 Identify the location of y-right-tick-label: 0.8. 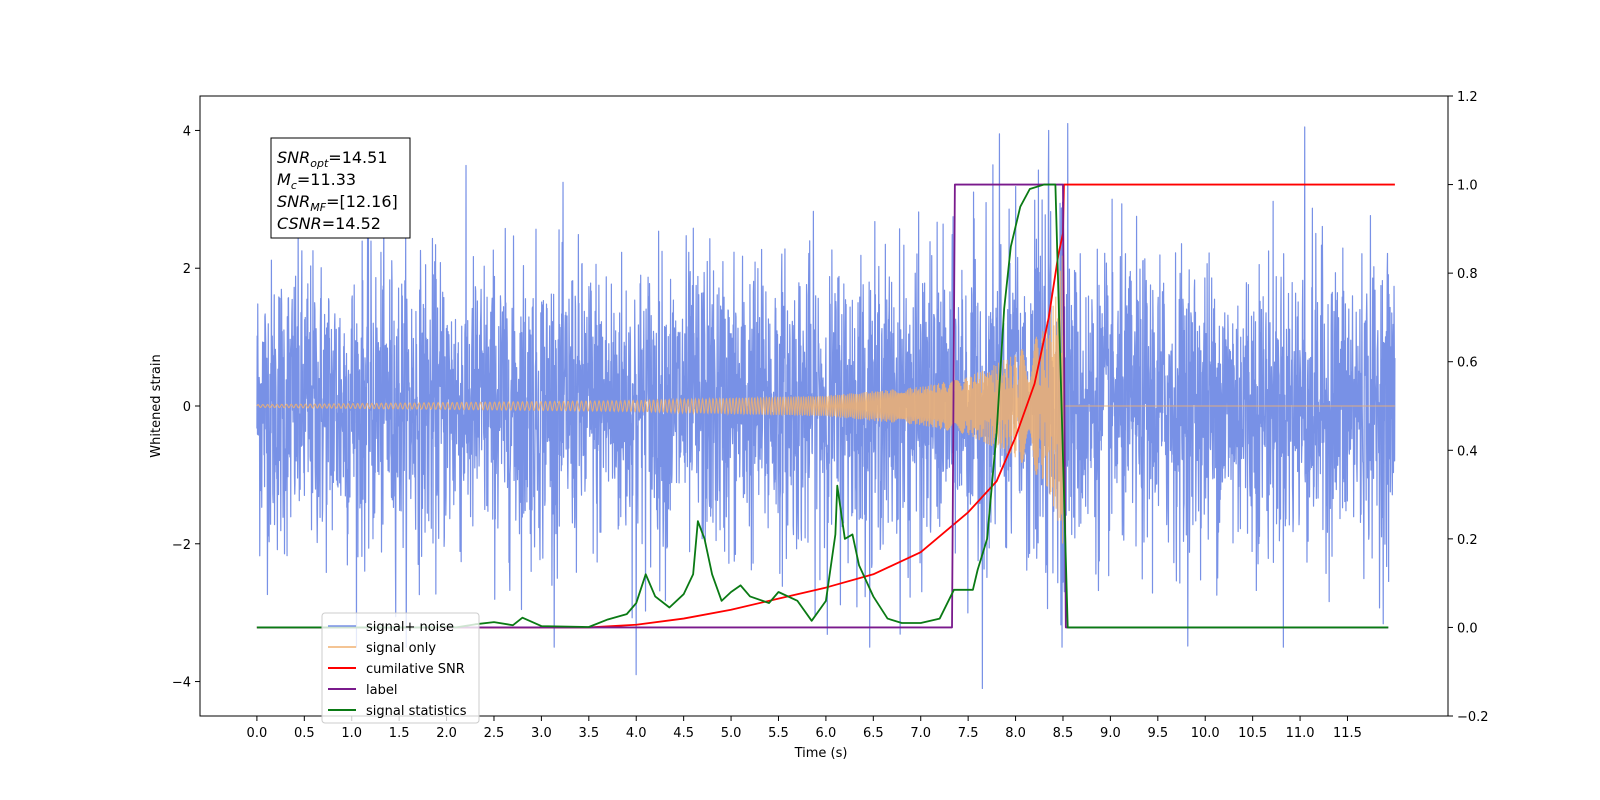
(1467, 274).